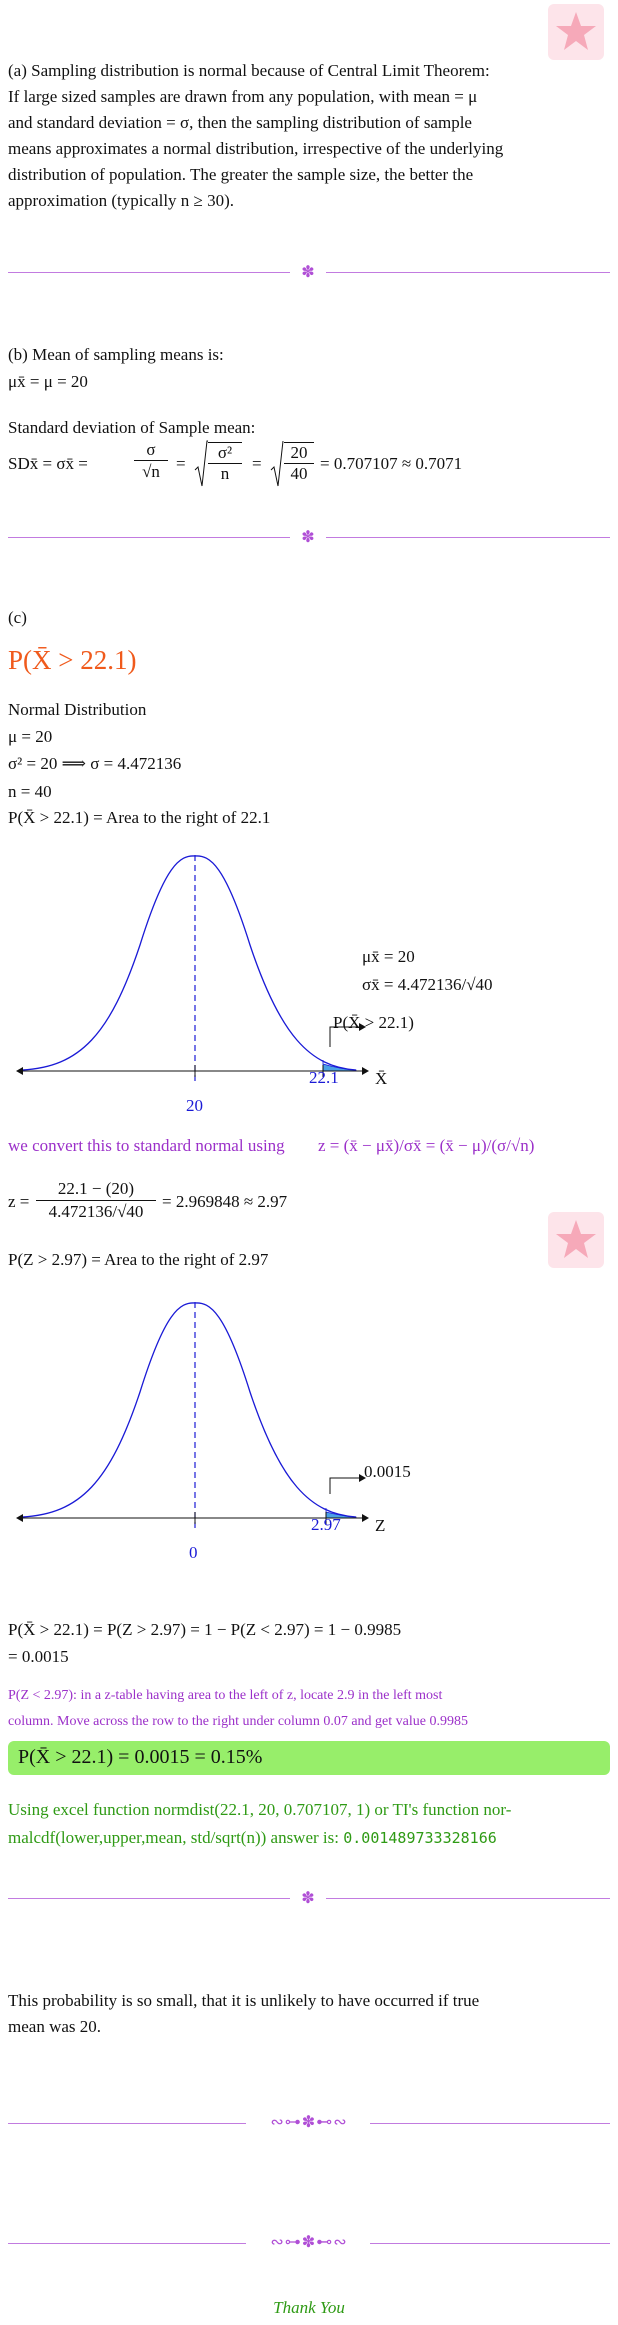  Describe the element at coordinates (225, 1201) in the screenshot. I see `z-calc-result: = 2.969848 ≈ 2.97` at that location.